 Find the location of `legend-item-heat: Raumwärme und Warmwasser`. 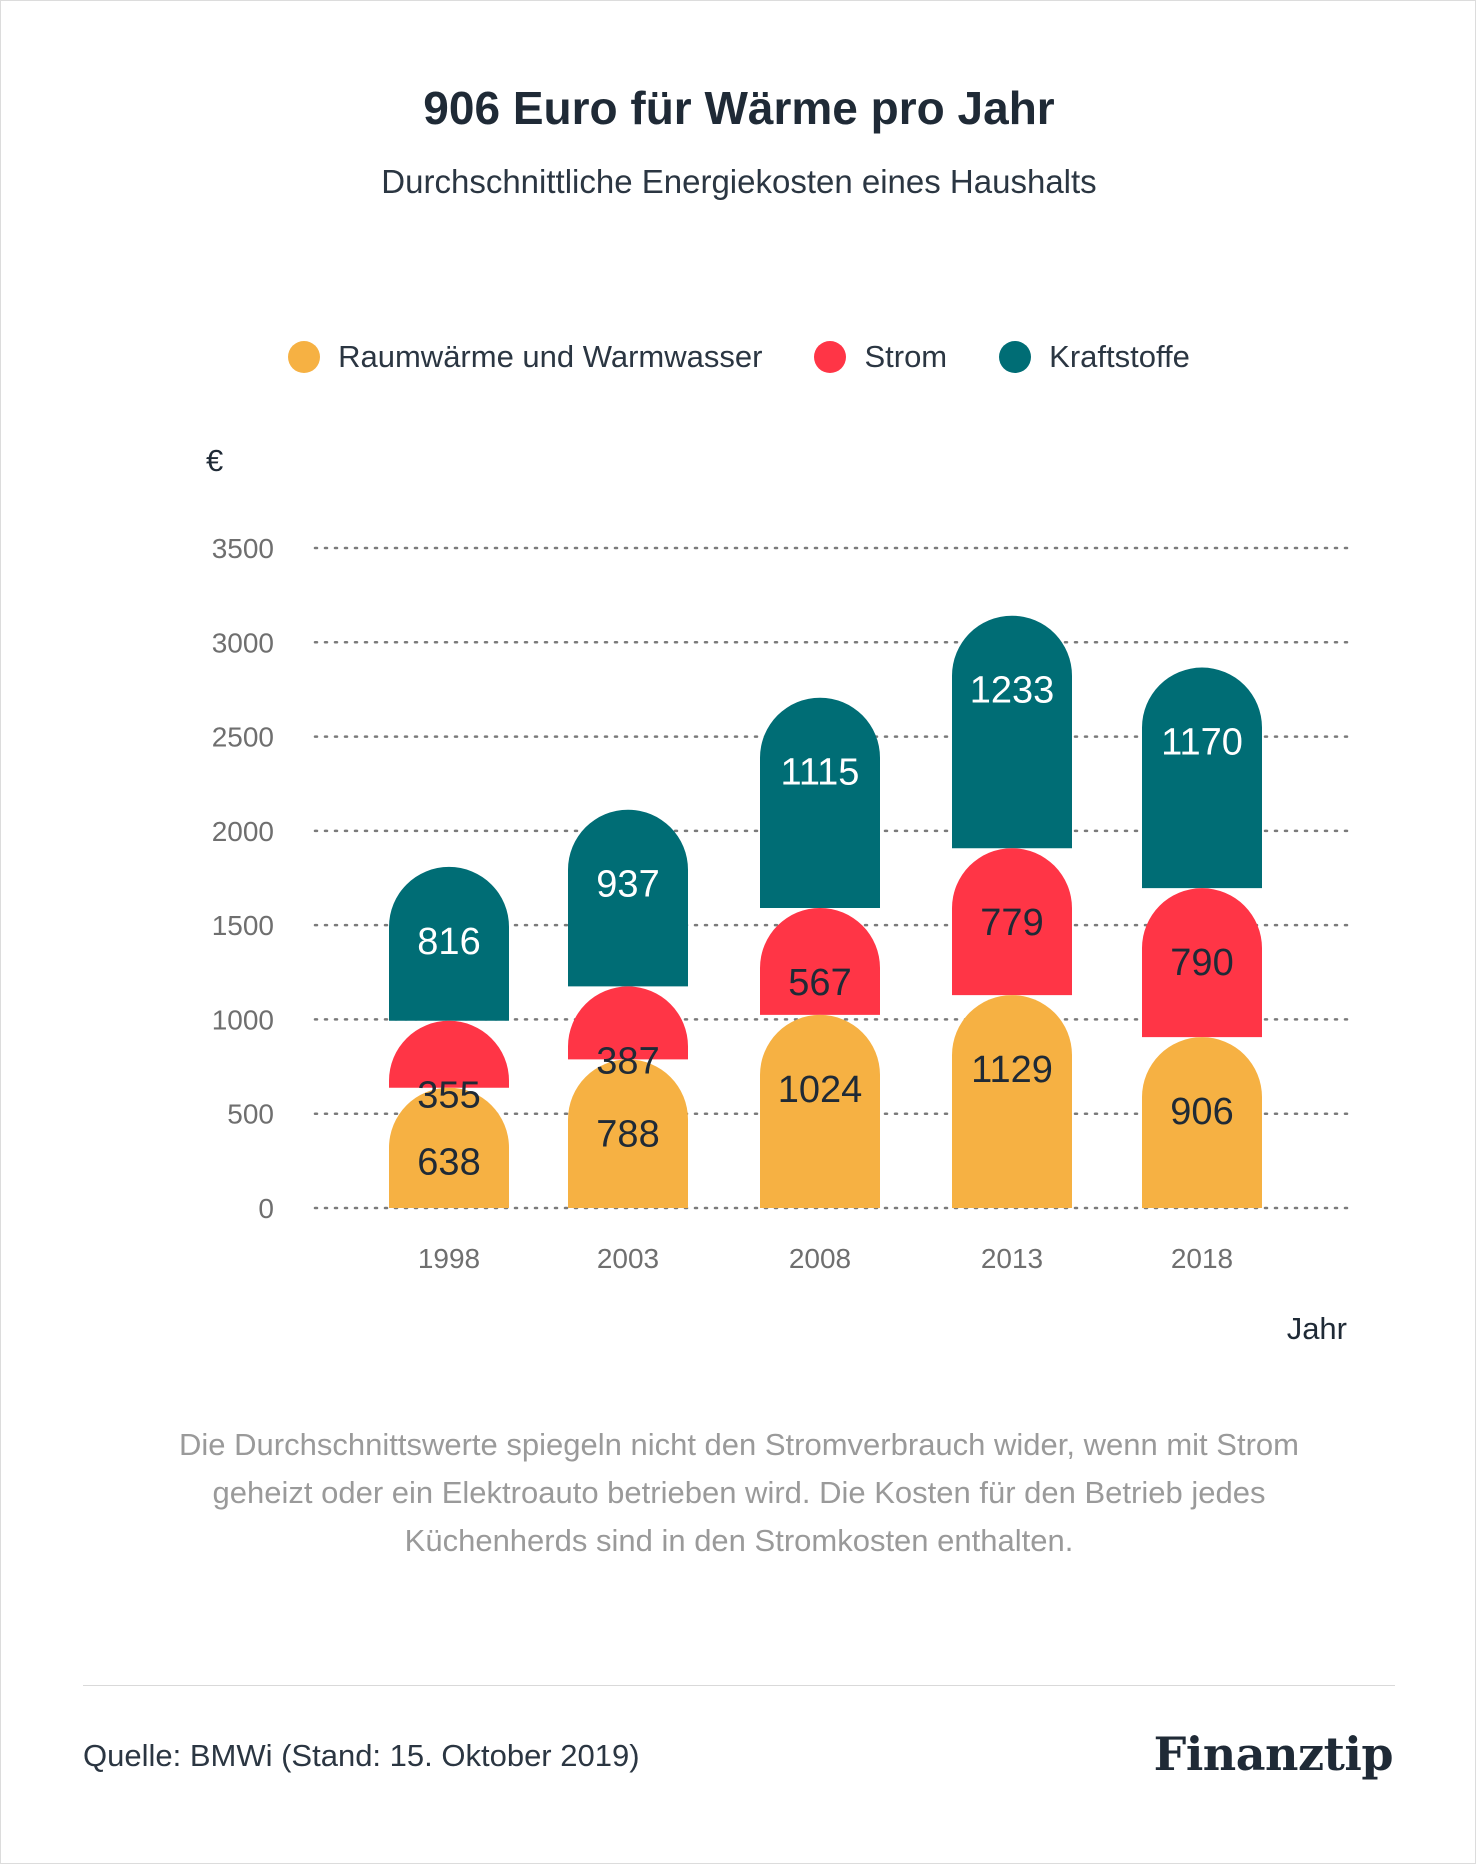

legend-item-heat: Raumwärme und Warmwasser is located at coordinates (525, 357).